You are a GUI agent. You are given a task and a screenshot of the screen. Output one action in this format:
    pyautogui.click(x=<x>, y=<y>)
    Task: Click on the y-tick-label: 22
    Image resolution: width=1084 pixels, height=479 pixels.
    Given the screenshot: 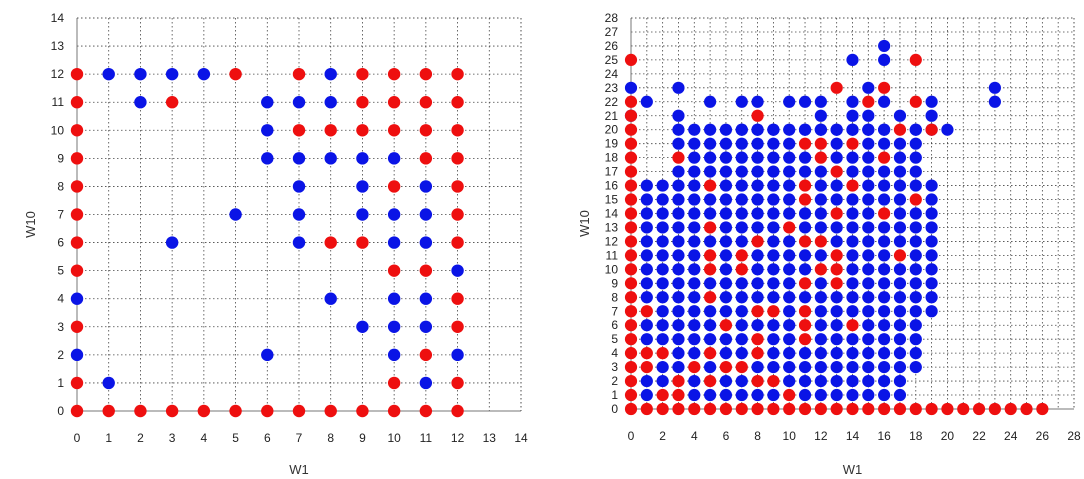 What is the action you would take?
    pyautogui.click(x=612, y=102)
    